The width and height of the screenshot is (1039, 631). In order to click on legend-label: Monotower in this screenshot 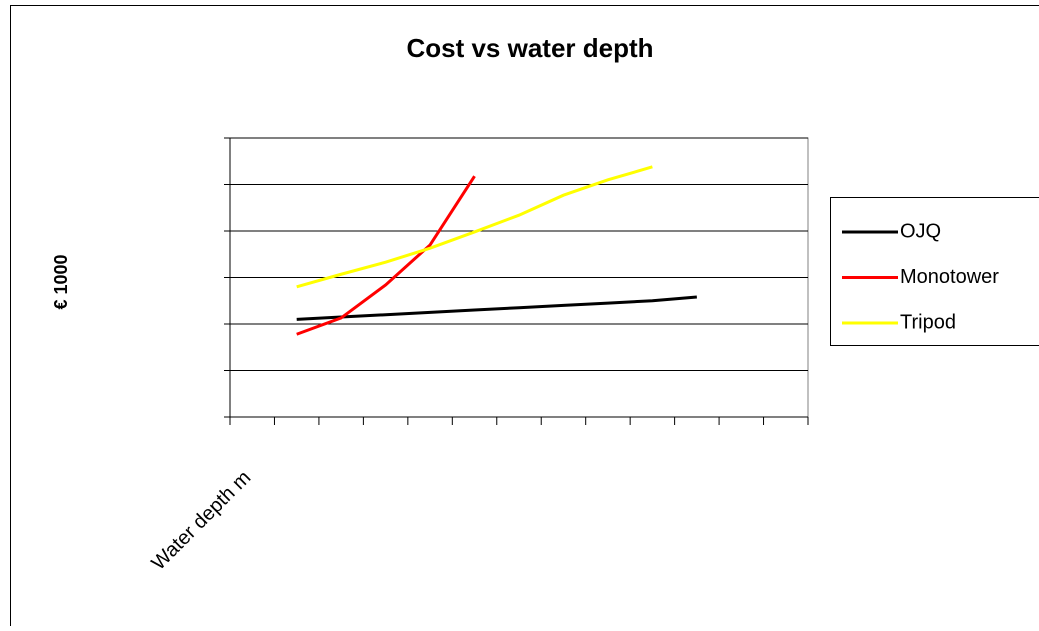, I will do `click(949, 277)`.